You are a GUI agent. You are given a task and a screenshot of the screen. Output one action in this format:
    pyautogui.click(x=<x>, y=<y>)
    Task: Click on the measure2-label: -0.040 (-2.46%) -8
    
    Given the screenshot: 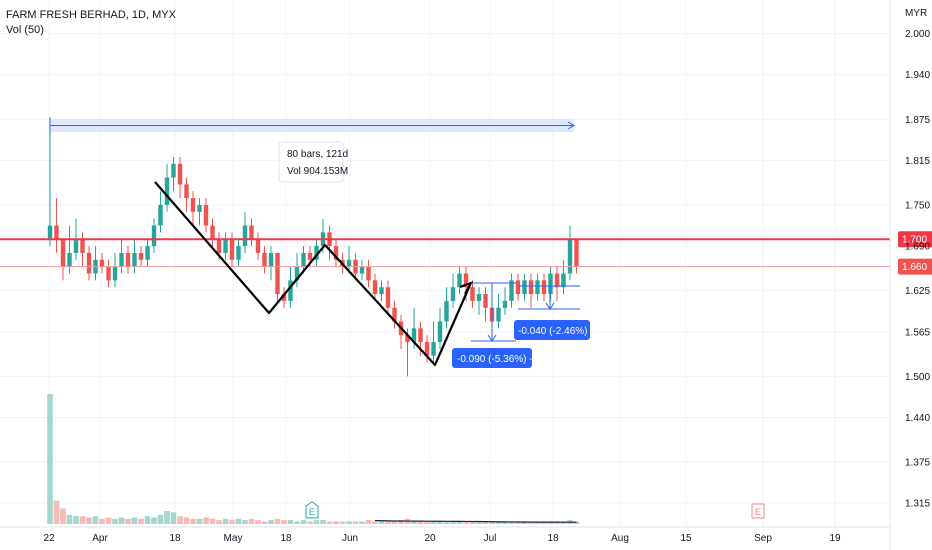 What is the action you would take?
    pyautogui.click(x=559, y=331)
    